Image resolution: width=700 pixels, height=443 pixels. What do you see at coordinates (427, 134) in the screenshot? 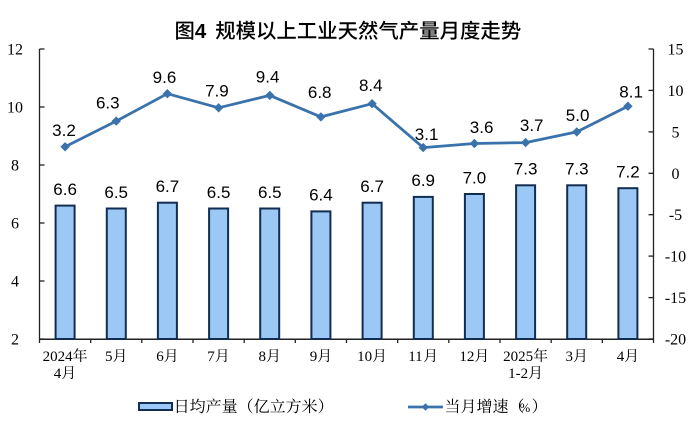
I see `svg-text: 3.1` at bounding box center [427, 134].